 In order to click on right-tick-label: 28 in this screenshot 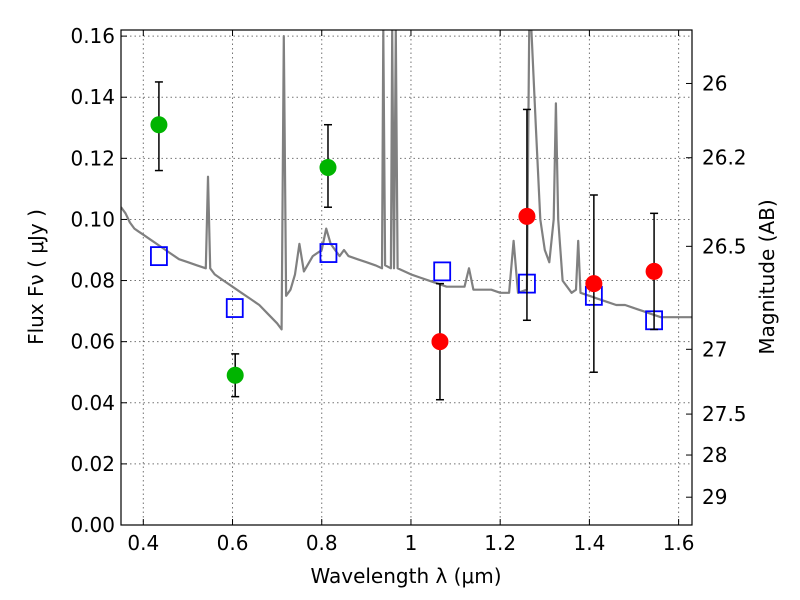, I will do `click(714, 455)`.